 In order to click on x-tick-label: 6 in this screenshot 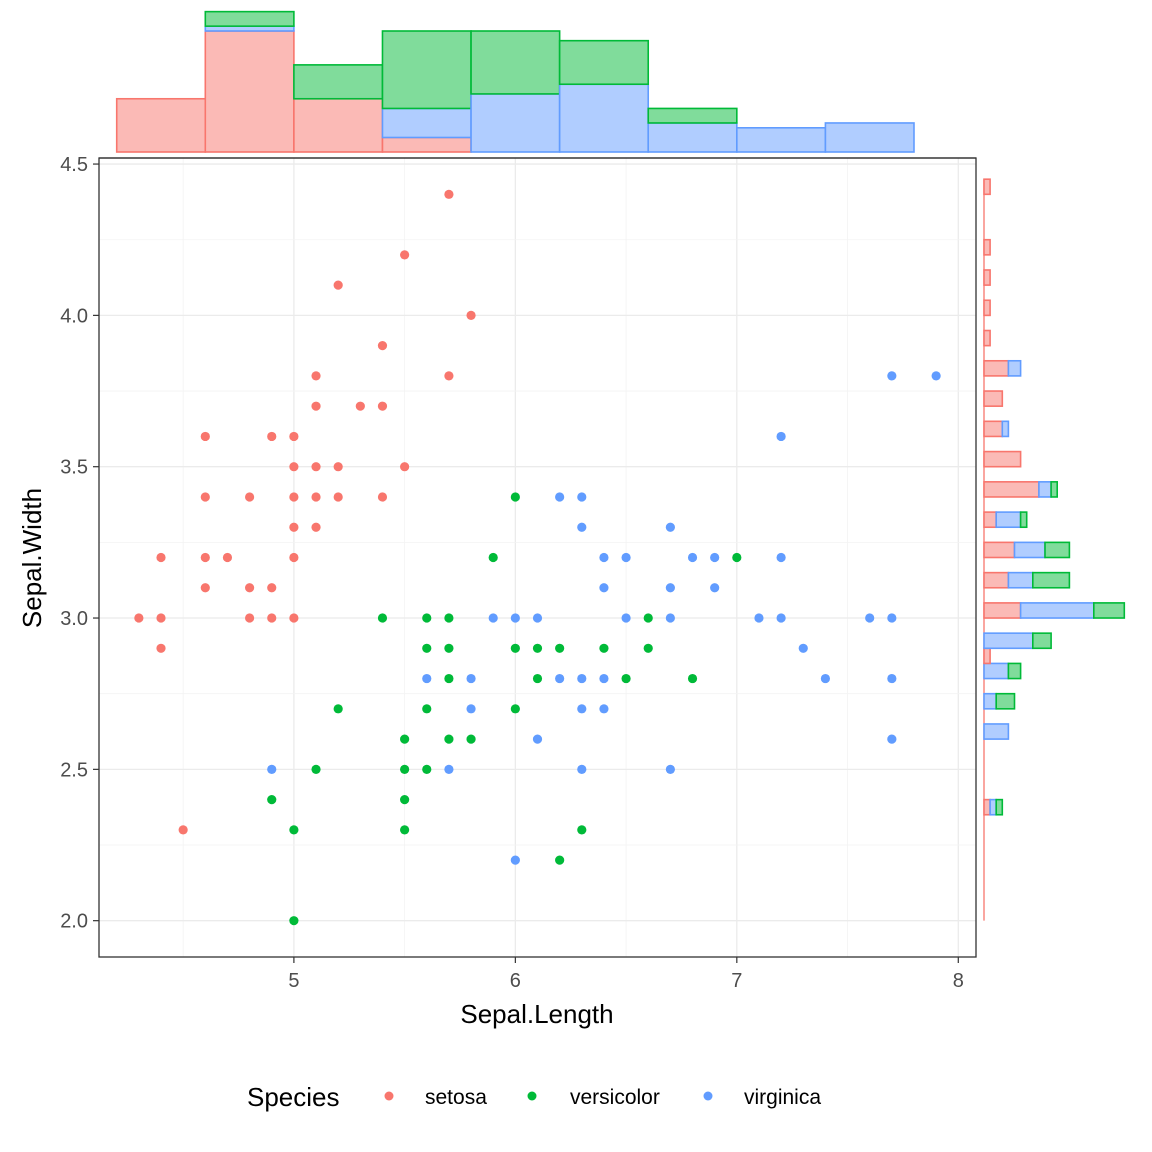, I will do `click(515, 981)`.